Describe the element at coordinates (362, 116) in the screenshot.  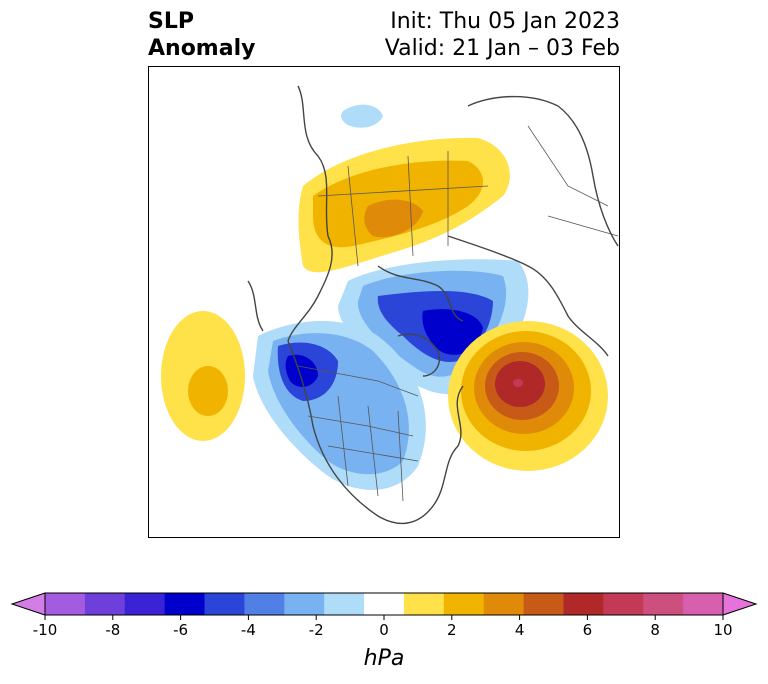
I see `greenland-low-anomaly` at that location.